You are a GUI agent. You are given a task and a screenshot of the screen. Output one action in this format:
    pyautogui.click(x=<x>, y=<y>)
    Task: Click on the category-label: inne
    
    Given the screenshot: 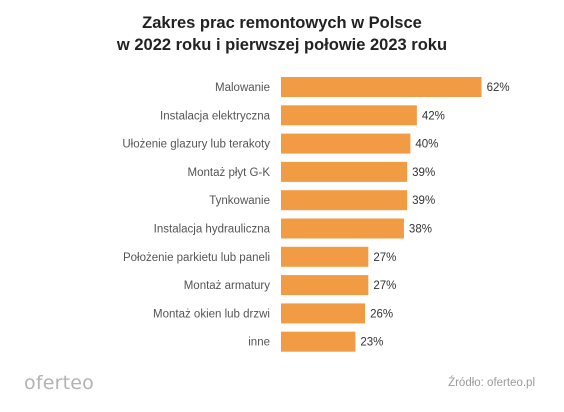 What is the action you would take?
    pyautogui.click(x=259, y=343)
    